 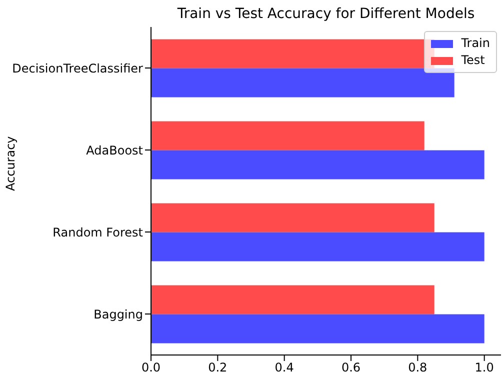 I want to click on x-tick-label: 1.0, so click(x=484, y=367).